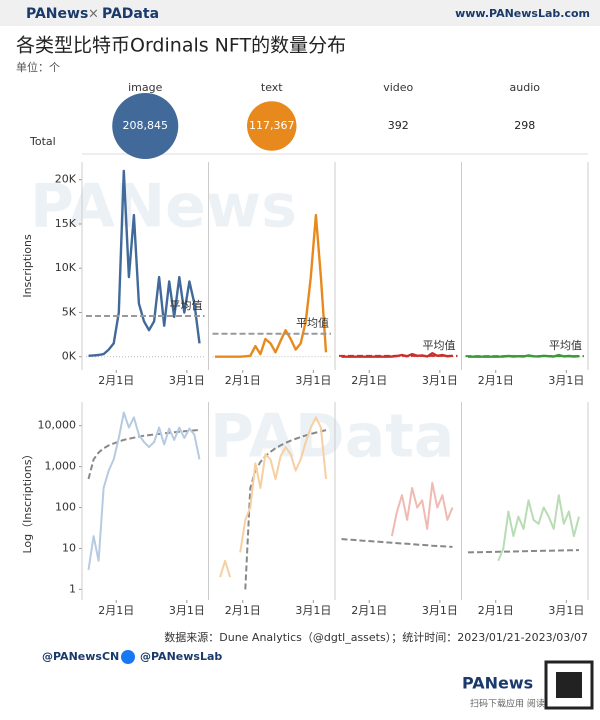  What do you see at coordinates (80, 656) in the screenshot?
I see `twitter: @PANewsCN` at bounding box center [80, 656].